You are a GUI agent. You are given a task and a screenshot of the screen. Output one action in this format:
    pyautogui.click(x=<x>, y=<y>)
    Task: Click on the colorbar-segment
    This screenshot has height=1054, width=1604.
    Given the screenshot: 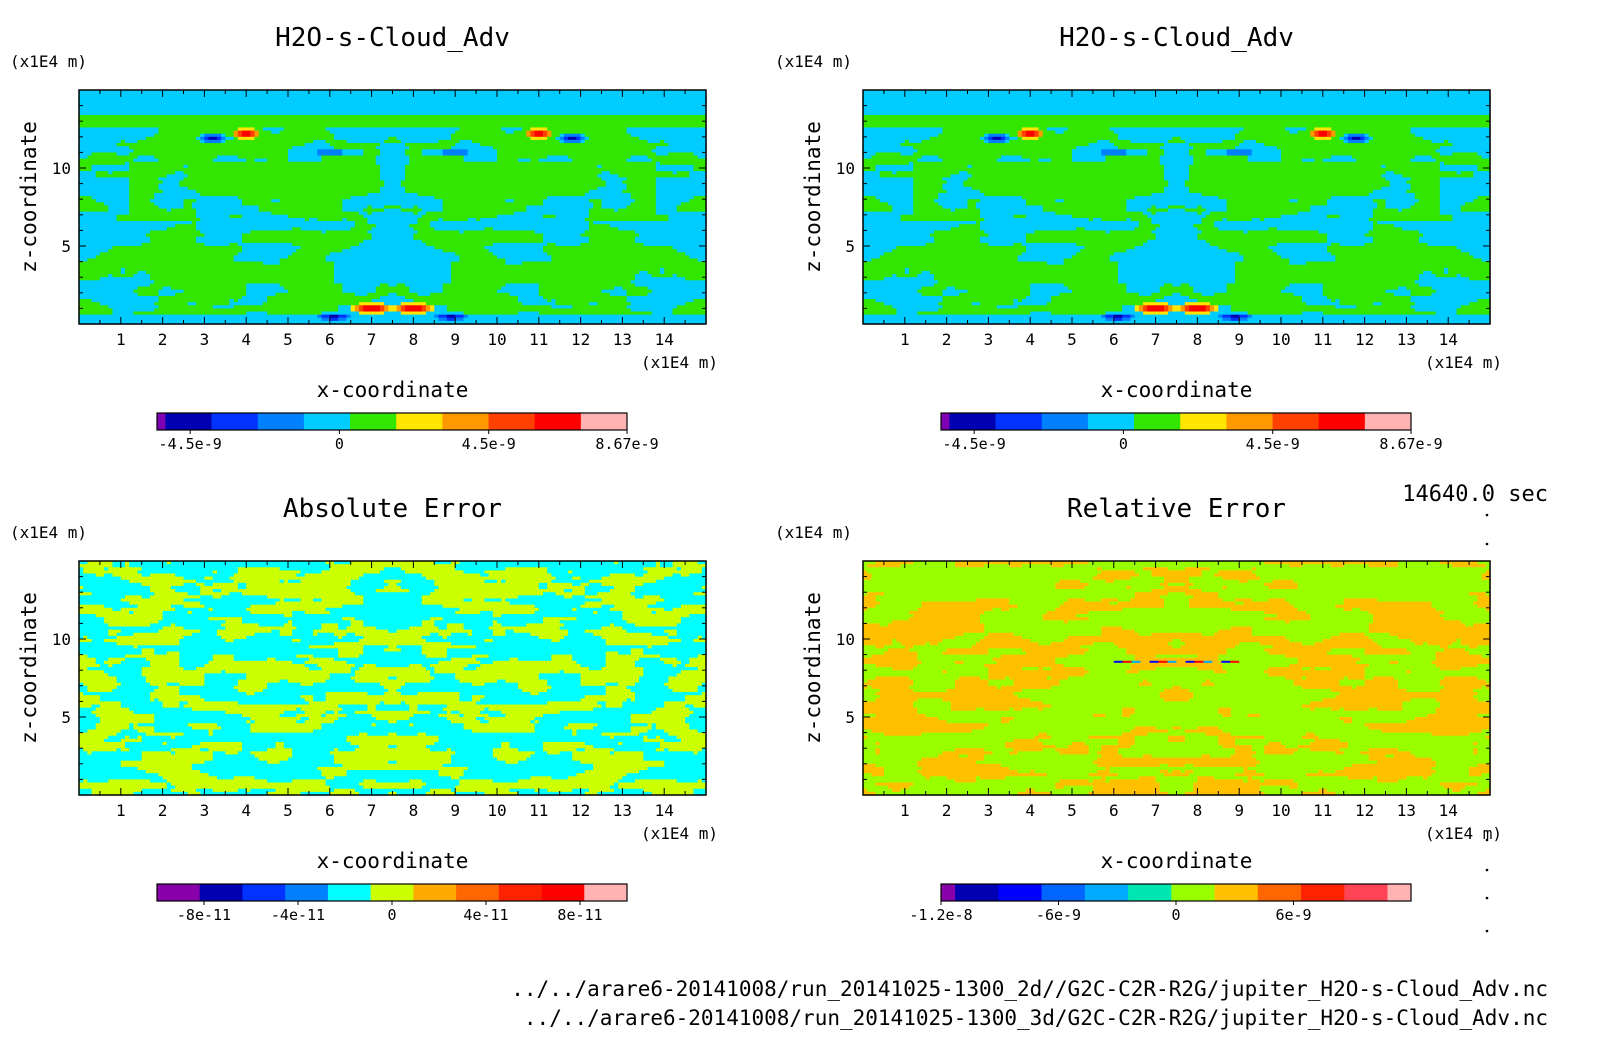 What is the action you would take?
    pyautogui.click(x=1342, y=421)
    